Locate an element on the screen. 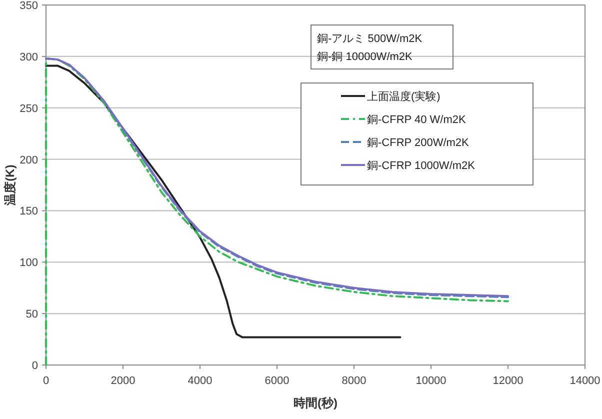 The image size is (602, 419). legend-label: 上面温度(実験) is located at coordinates (403, 96).